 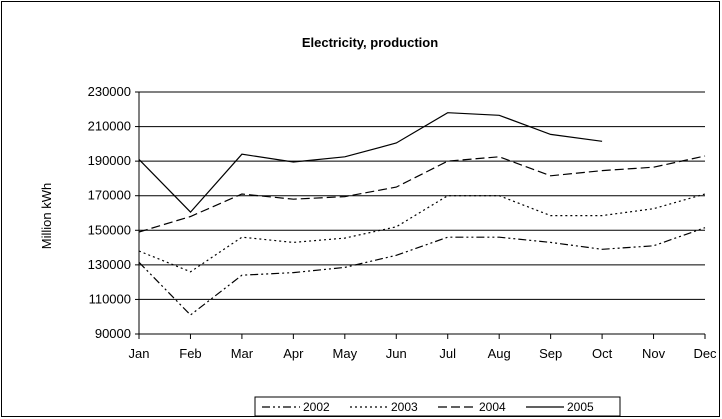 I want to click on y-tick-label: 210000, so click(x=109, y=126).